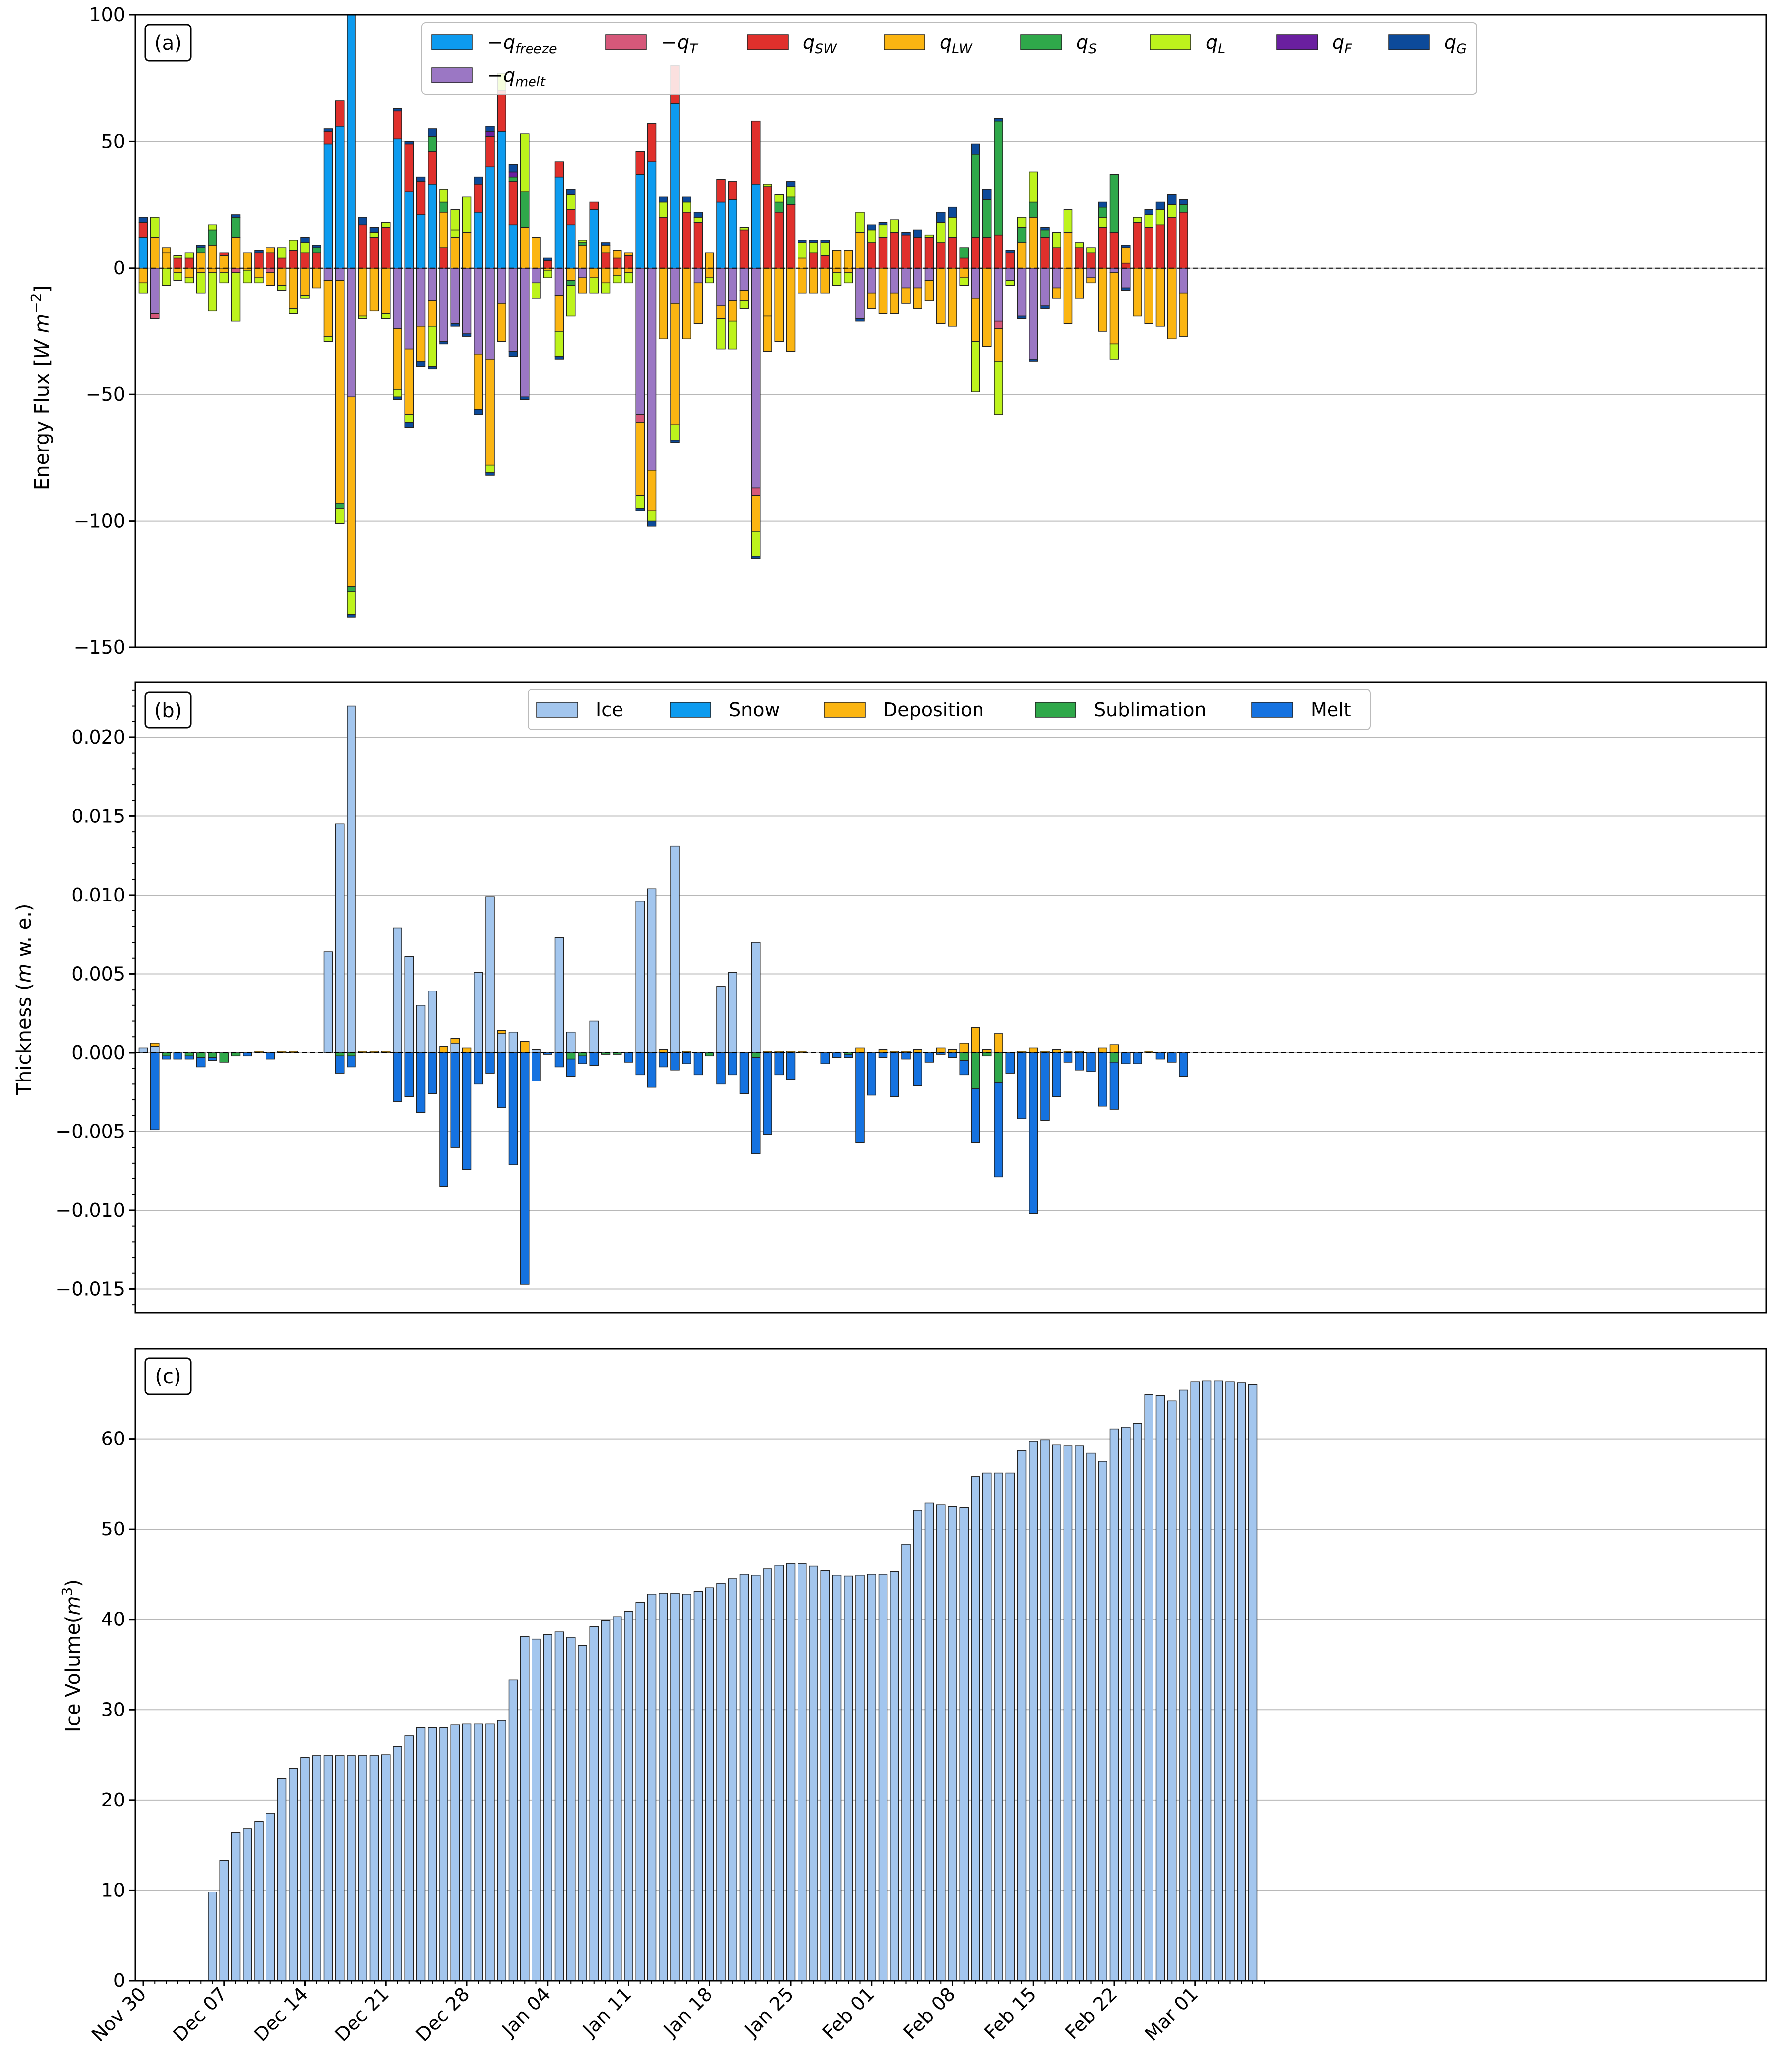 This screenshot has height=2072, width=1774. Describe the element at coordinates (90, 1131) in the screenshot. I see `y-tick-label: −0.005` at that location.